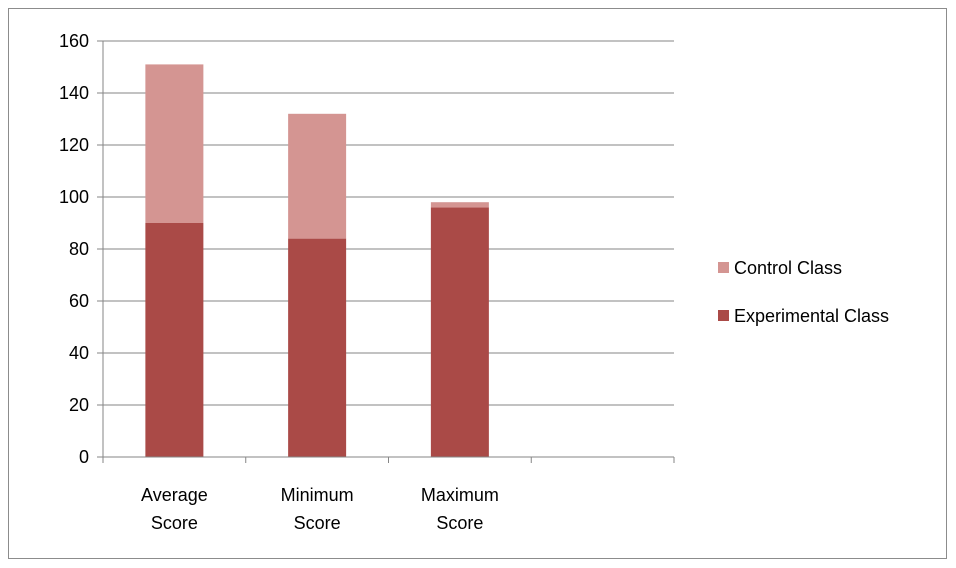  I want to click on y-tick-labels: 0 20 40 60 80 100 120 140 160, so click(74, 249).